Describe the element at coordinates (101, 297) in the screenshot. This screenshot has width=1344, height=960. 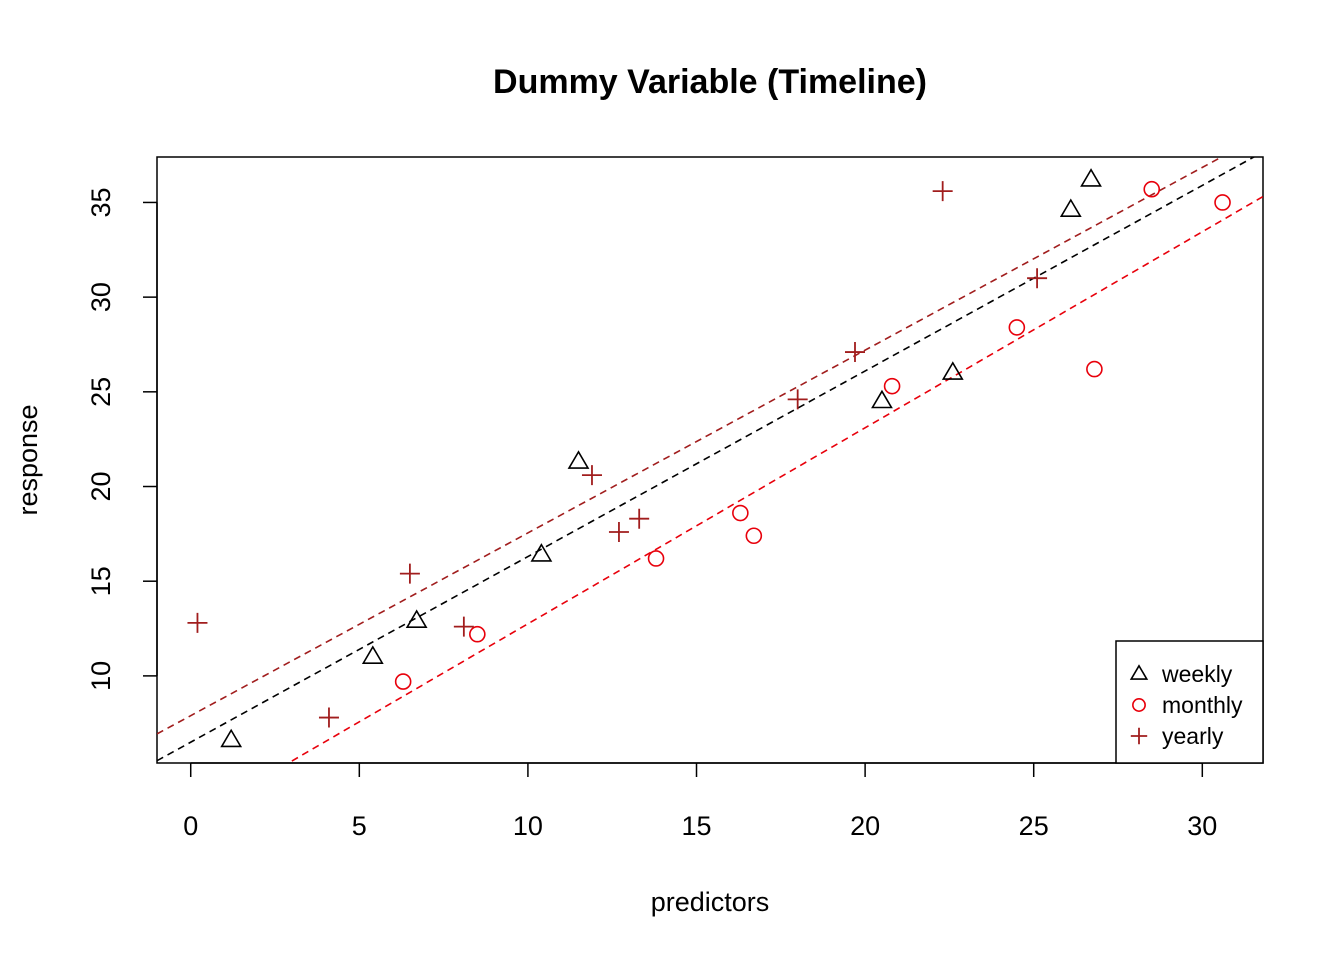
I see `y-tick-label: 30` at that location.